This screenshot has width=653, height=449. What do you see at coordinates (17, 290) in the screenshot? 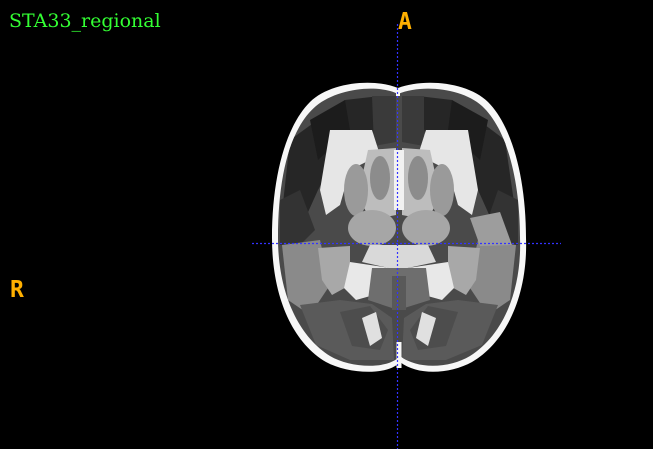
I see `orientation-label-right: R` at bounding box center [17, 290].